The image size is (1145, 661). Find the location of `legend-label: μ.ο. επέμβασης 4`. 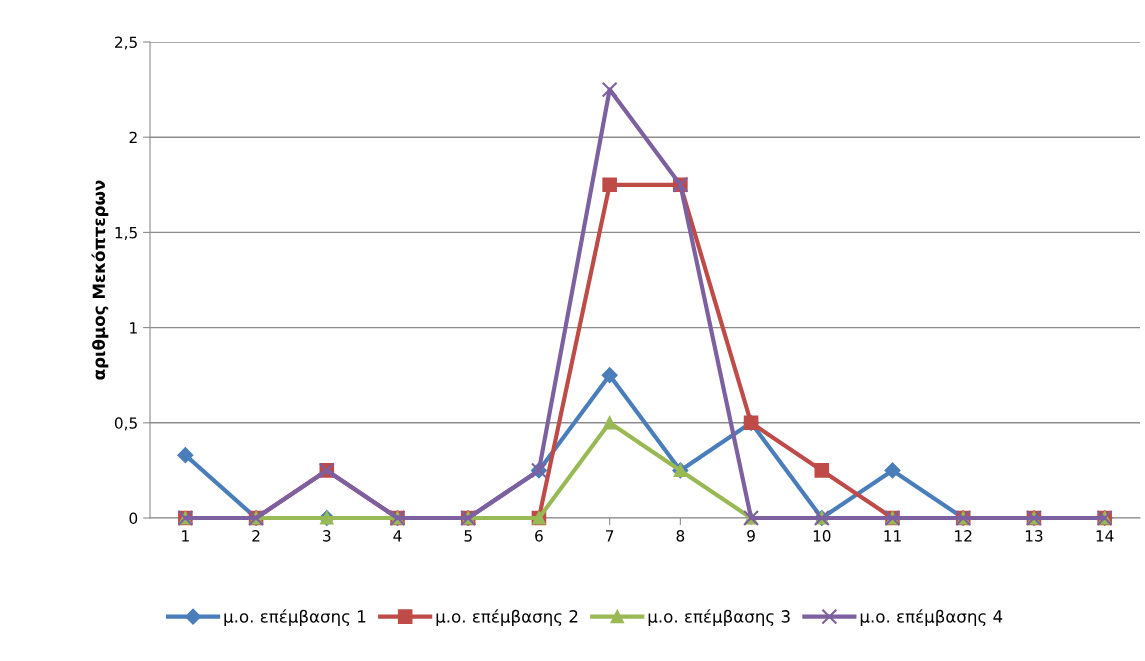

legend-label: μ.ο. επέμβασης 4 is located at coordinates (931, 617).